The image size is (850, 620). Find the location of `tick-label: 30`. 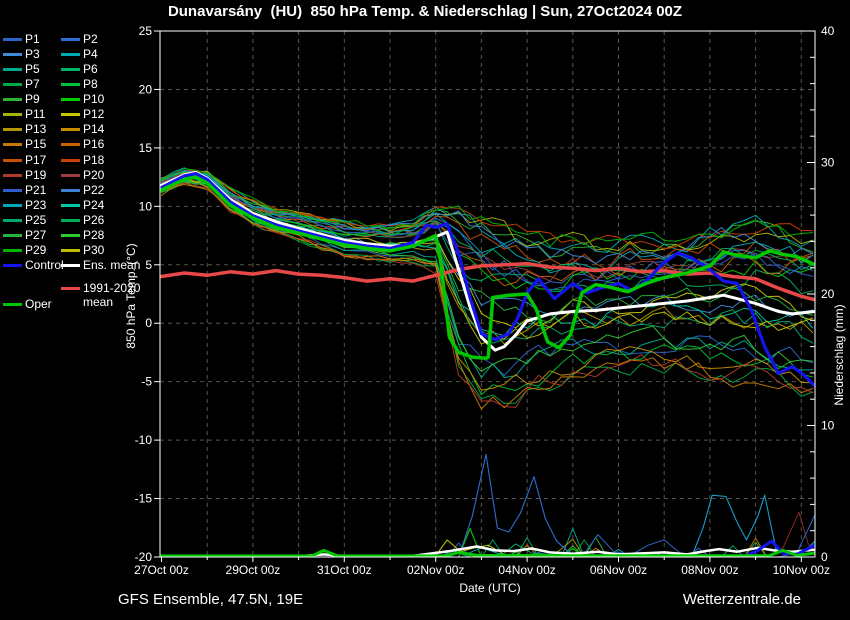

tick-label: 30 is located at coordinates (828, 163).